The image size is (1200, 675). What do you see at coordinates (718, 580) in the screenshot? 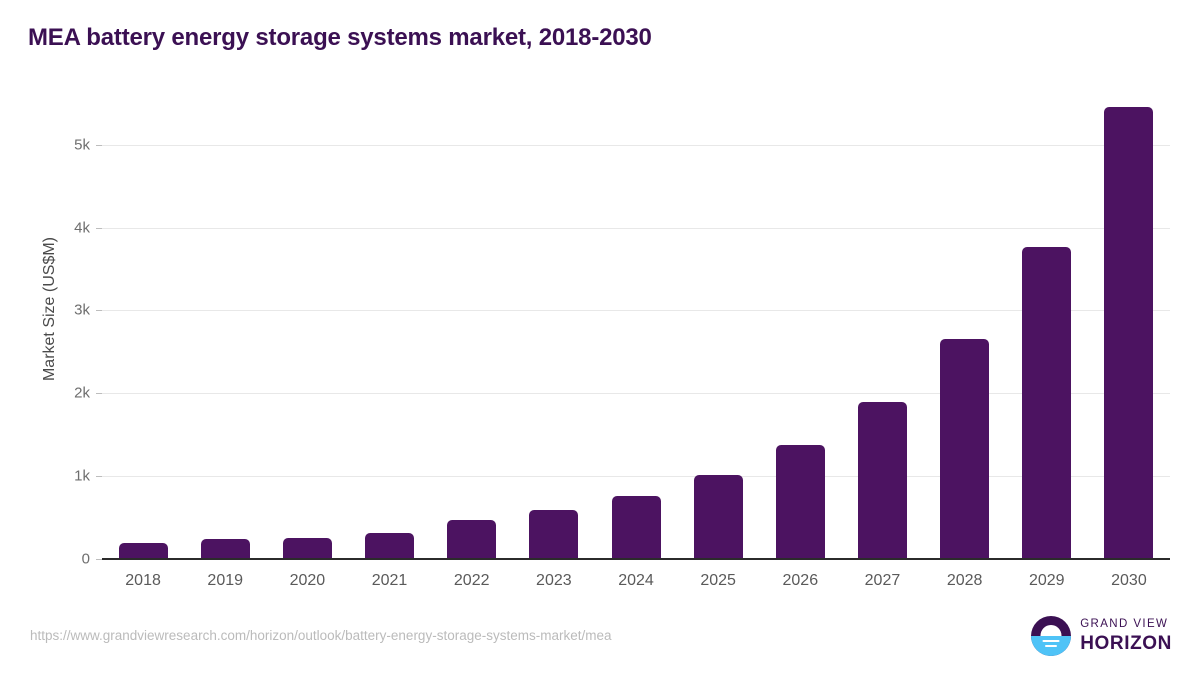
I see `x-axis-tick-label: 2025` at bounding box center [718, 580].